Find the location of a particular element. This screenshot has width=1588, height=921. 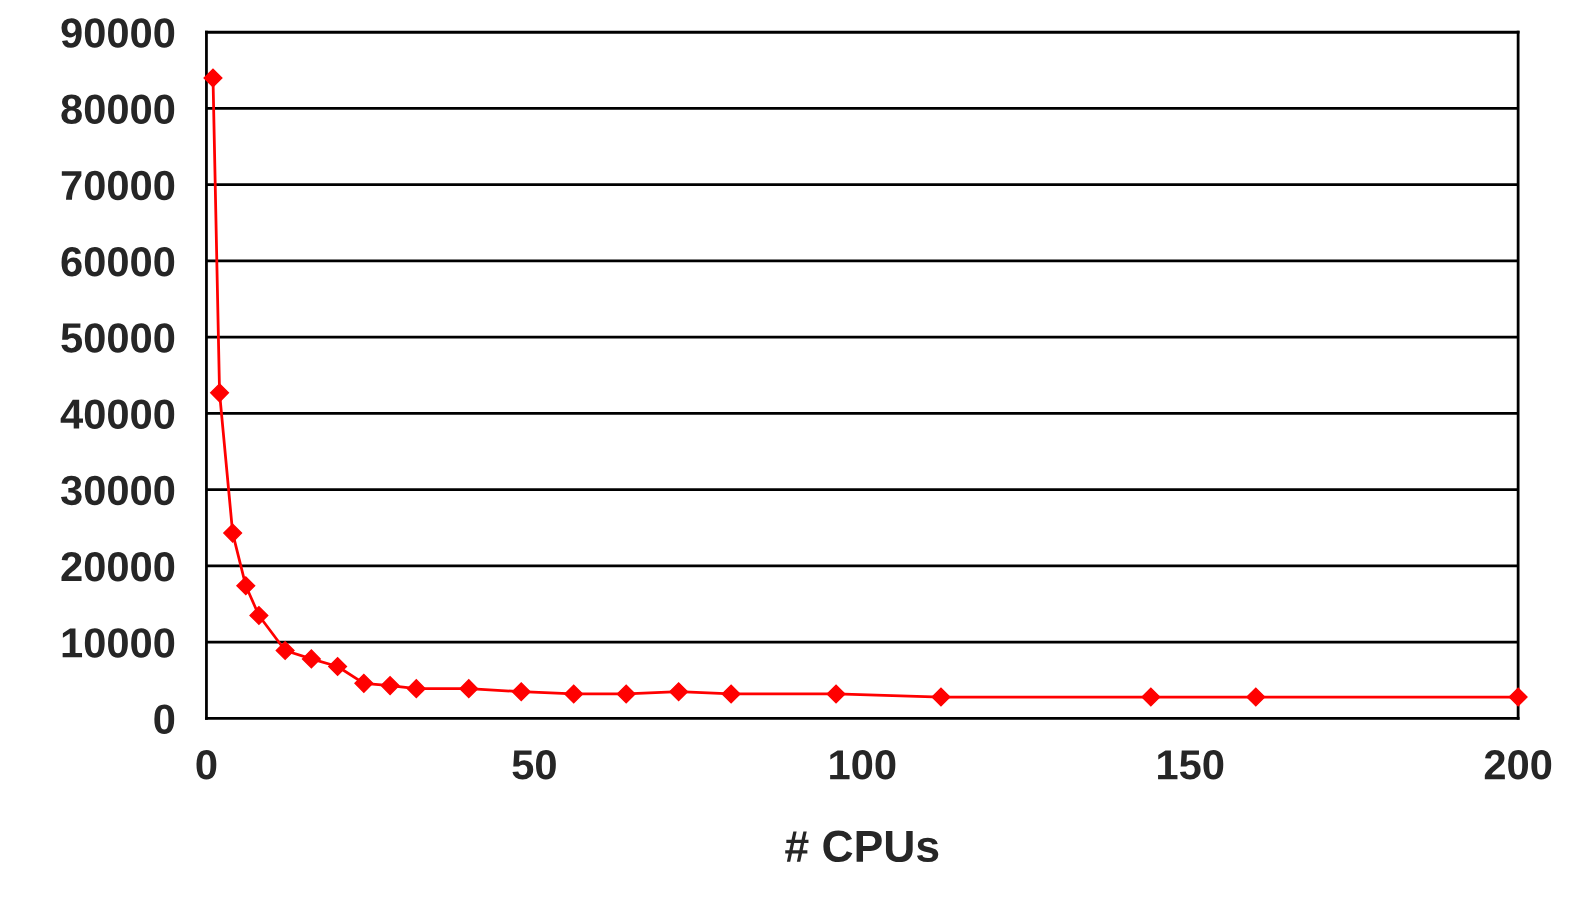

x-tick-label: 150 is located at coordinates (1191, 765).